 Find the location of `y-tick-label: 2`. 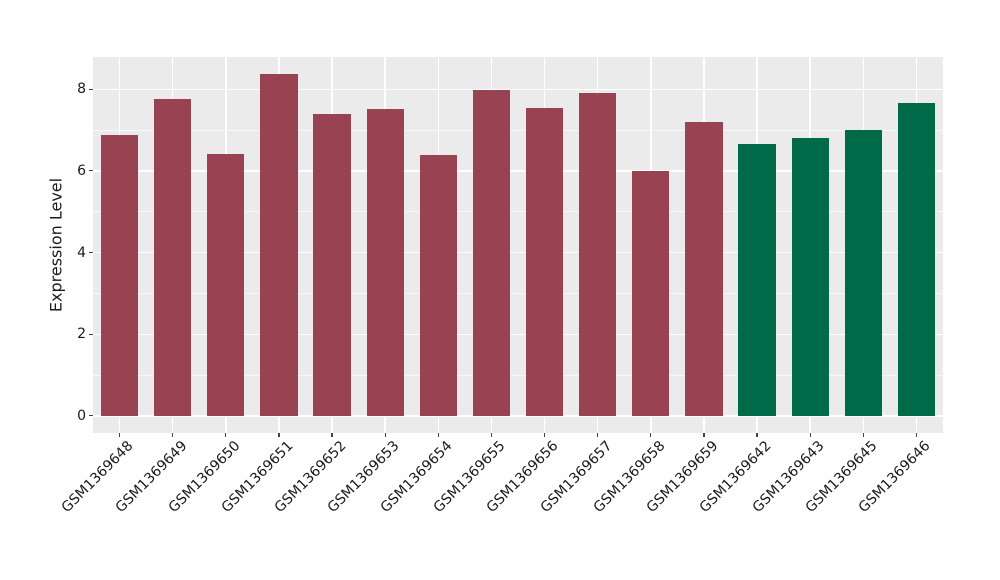

y-tick-label: 2 is located at coordinates (81, 334).